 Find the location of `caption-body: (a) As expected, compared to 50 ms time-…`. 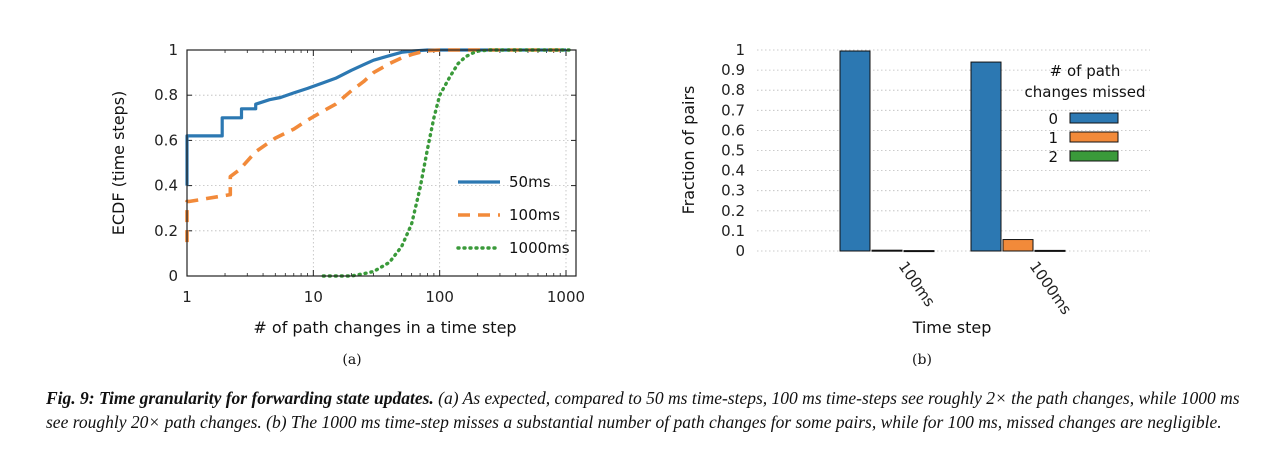

caption-body: (a) As expected, compared to 50 ms time-… is located at coordinates (643, 410).